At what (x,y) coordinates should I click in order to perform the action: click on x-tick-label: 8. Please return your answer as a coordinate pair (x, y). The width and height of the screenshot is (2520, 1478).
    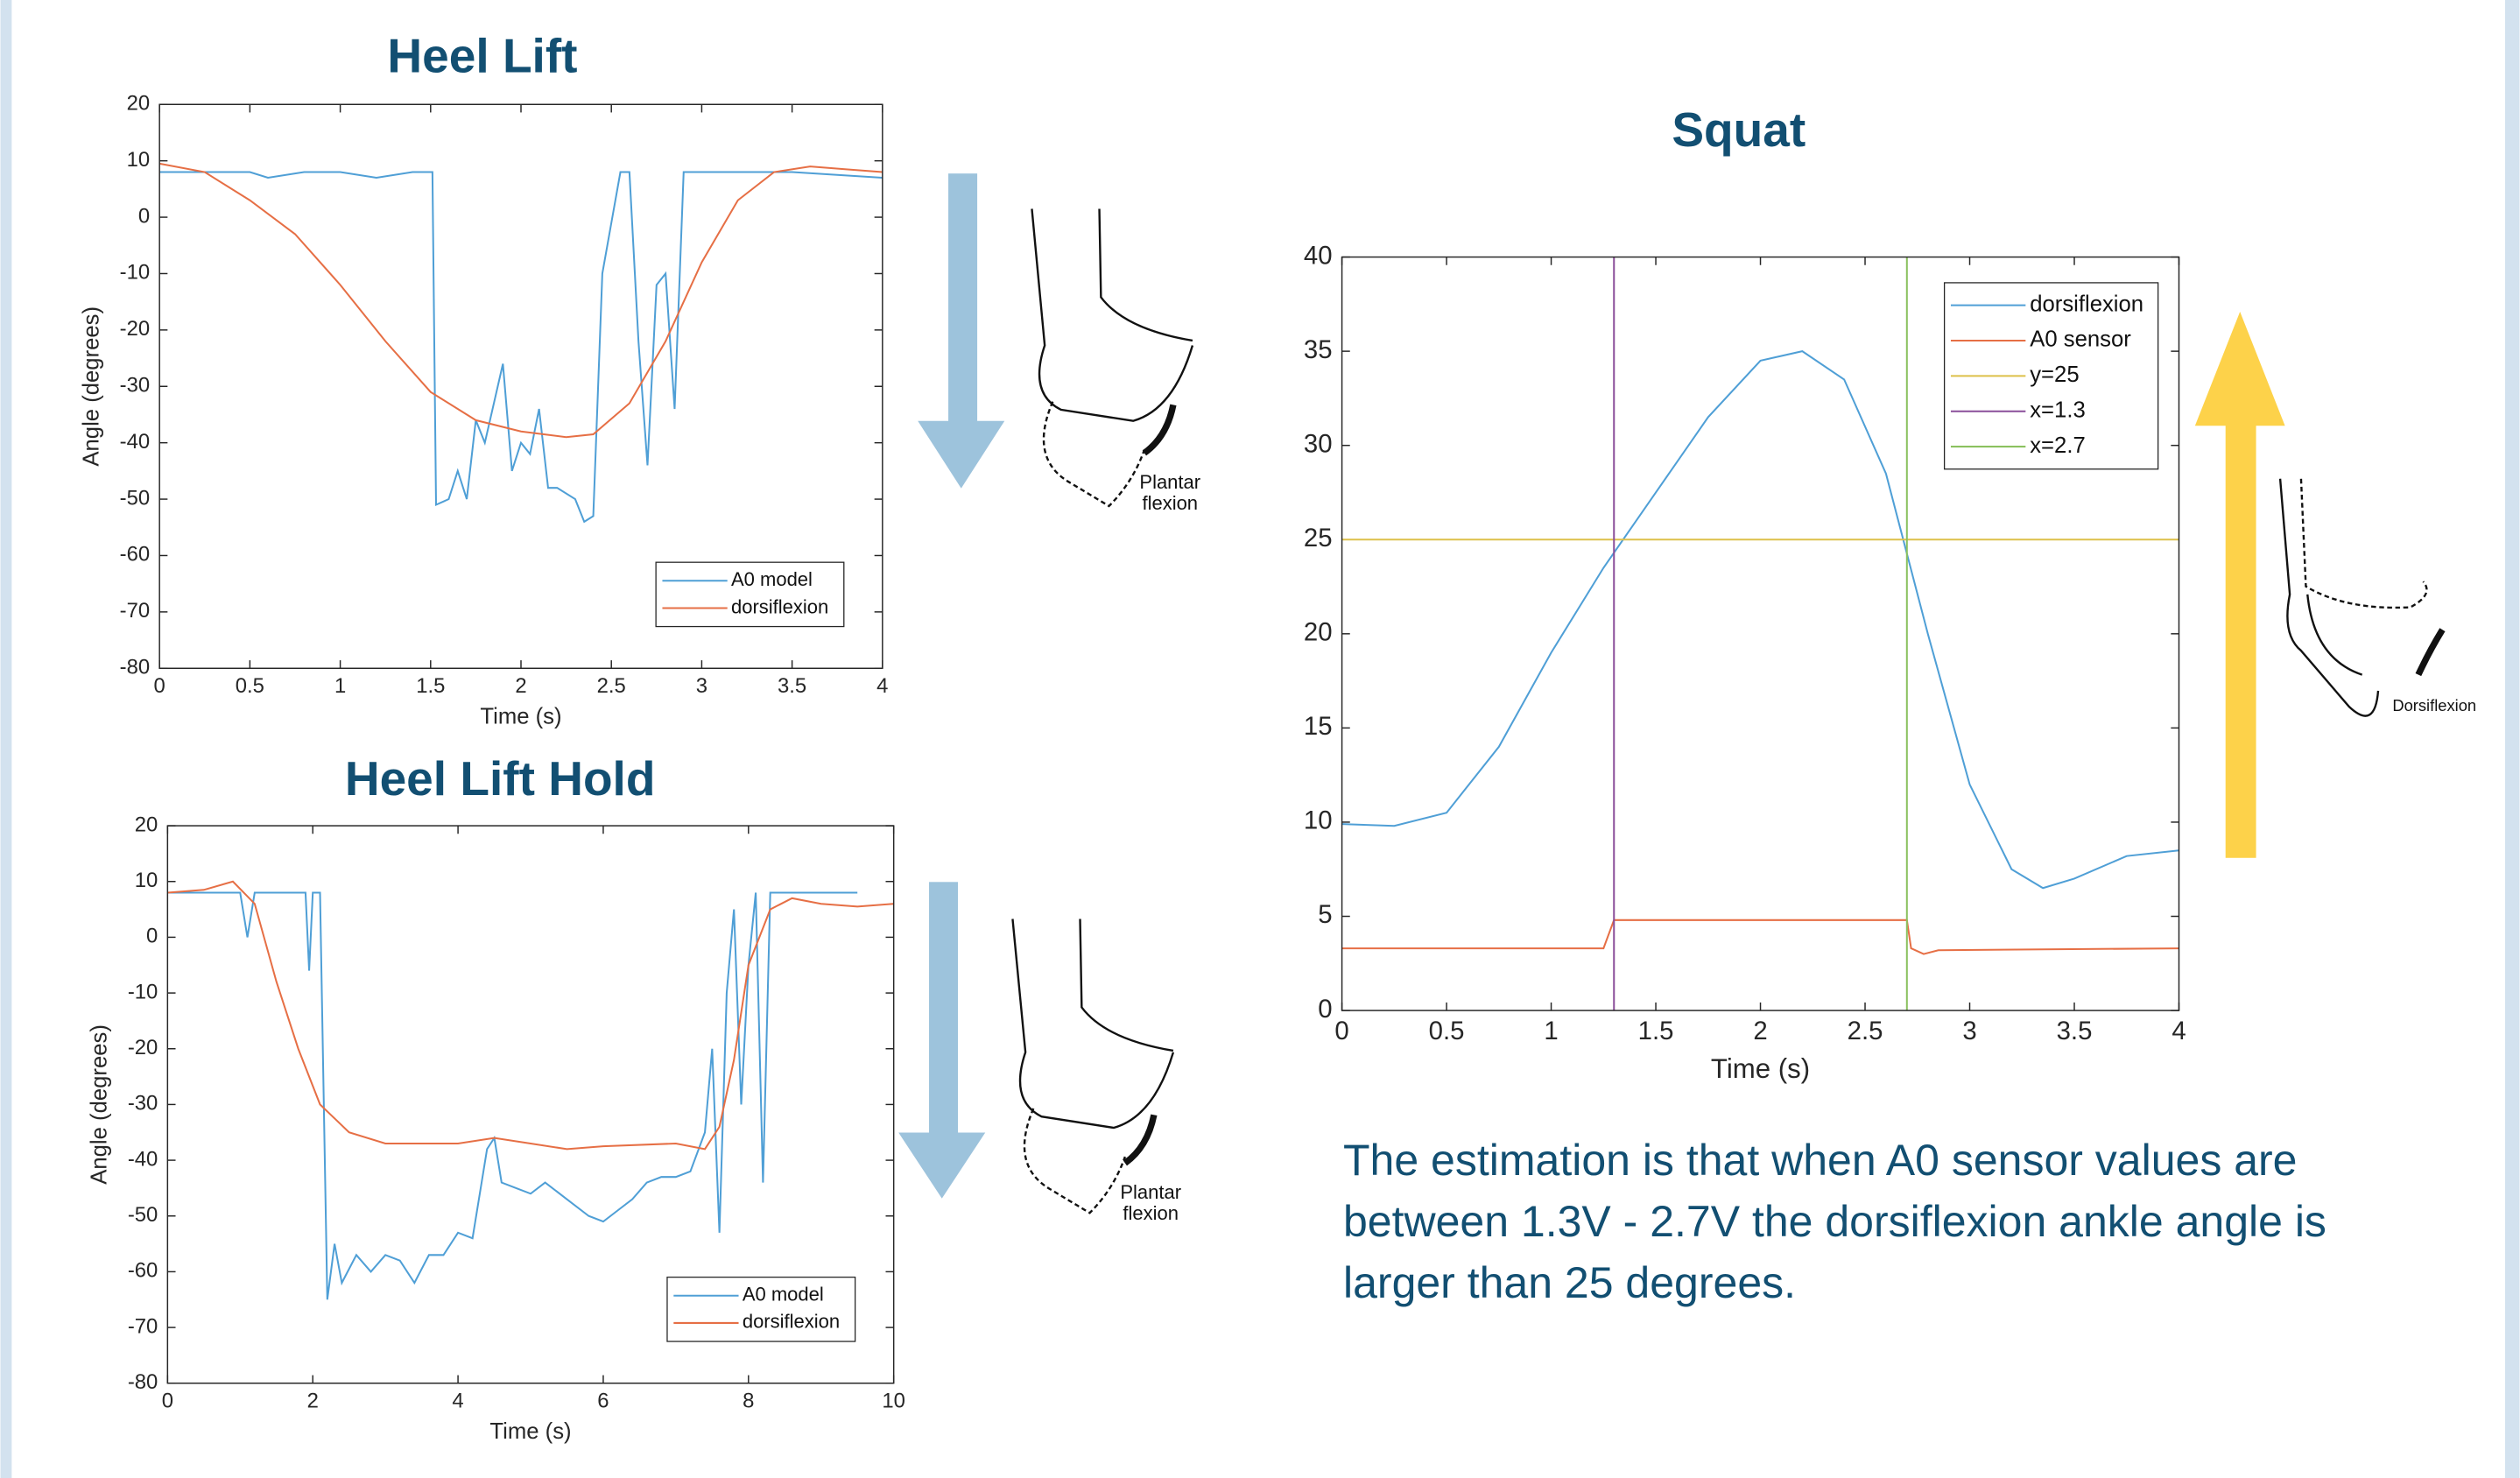
    Looking at the image, I should click on (748, 1400).